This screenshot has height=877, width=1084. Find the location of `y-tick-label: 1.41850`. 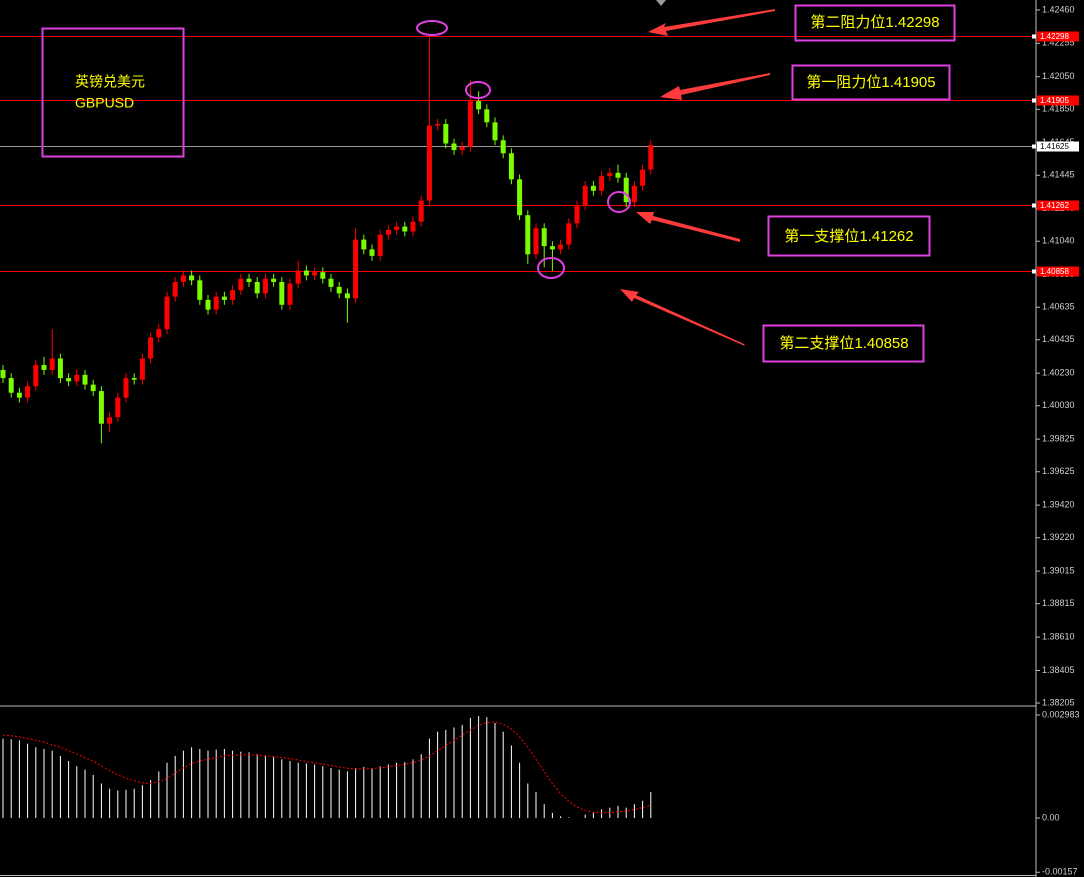

y-tick-label: 1.41850 is located at coordinates (1058, 109).